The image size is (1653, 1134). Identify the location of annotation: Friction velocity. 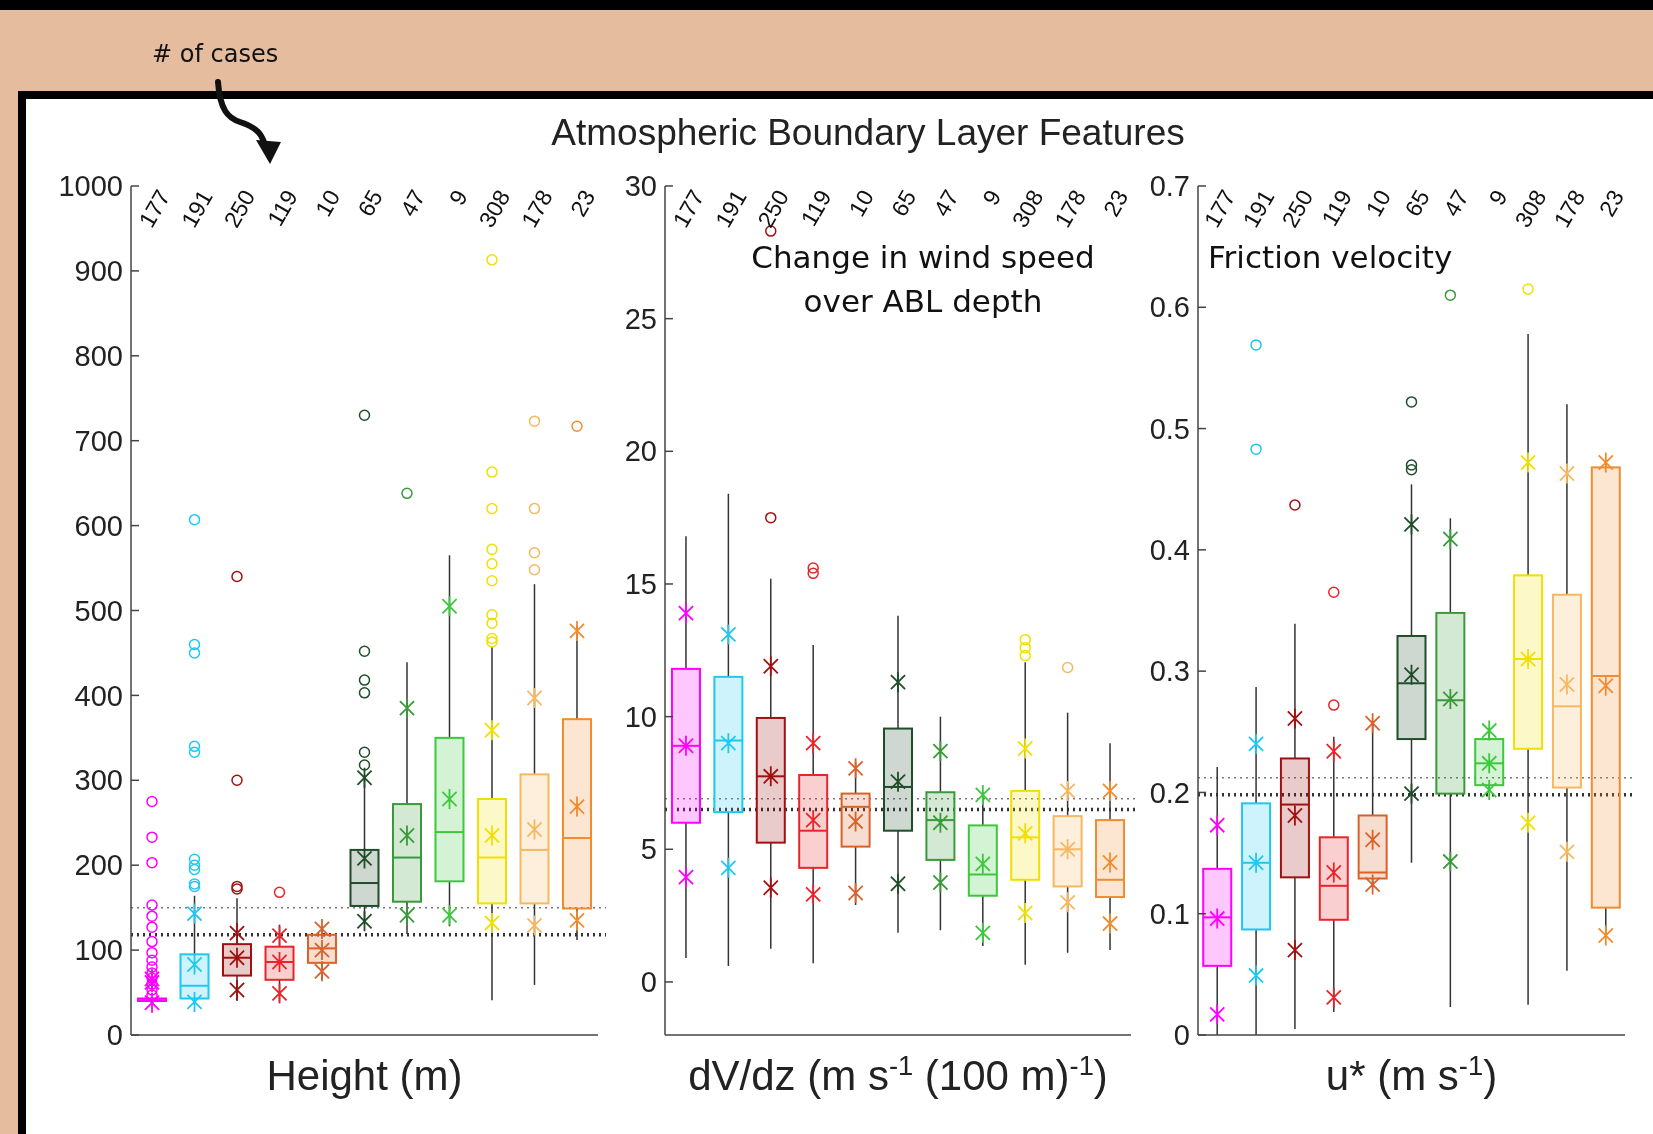
(1330, 257).